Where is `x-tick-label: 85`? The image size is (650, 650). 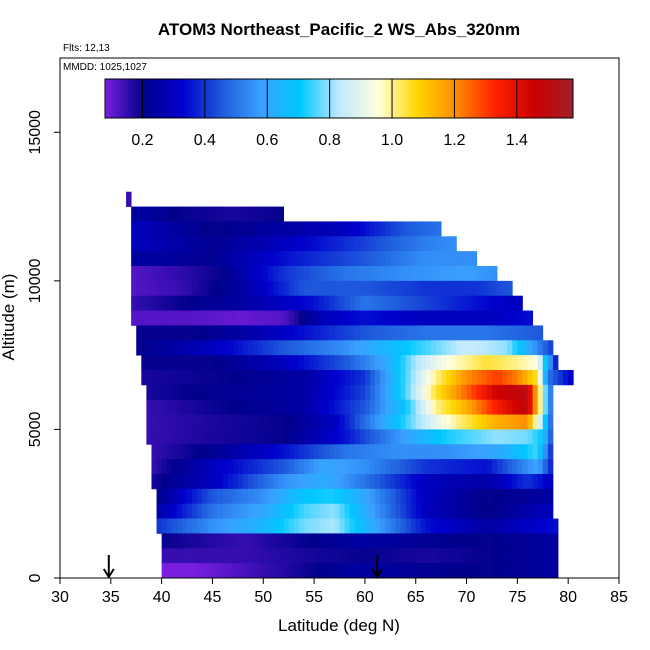
x-tick-label: 85 is located at coordinates (619, 597).